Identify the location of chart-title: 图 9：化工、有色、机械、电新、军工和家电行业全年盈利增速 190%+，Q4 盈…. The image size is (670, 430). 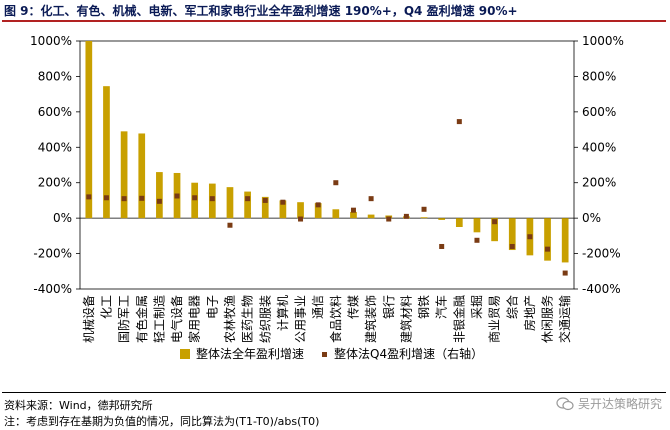
(261, 11).